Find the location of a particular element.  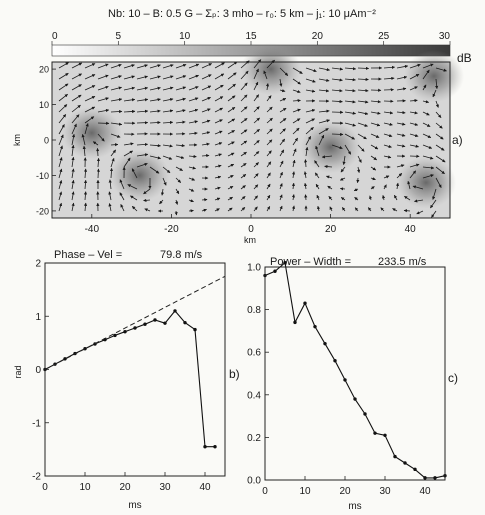

panel-a-ylabel: km is located at coordinates (17, 140).